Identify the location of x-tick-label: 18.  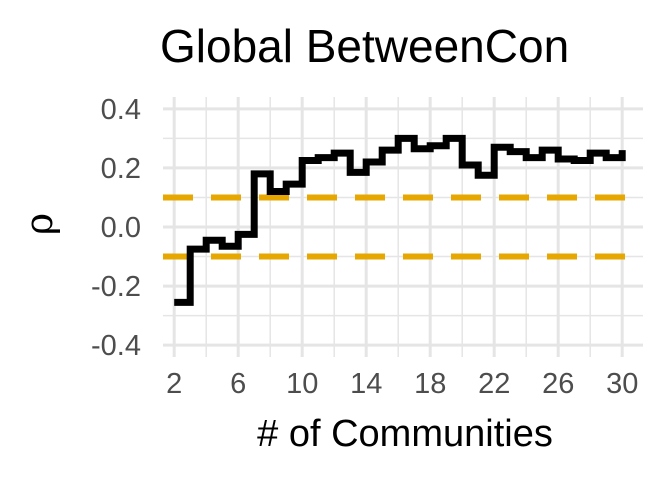
(430, 384).